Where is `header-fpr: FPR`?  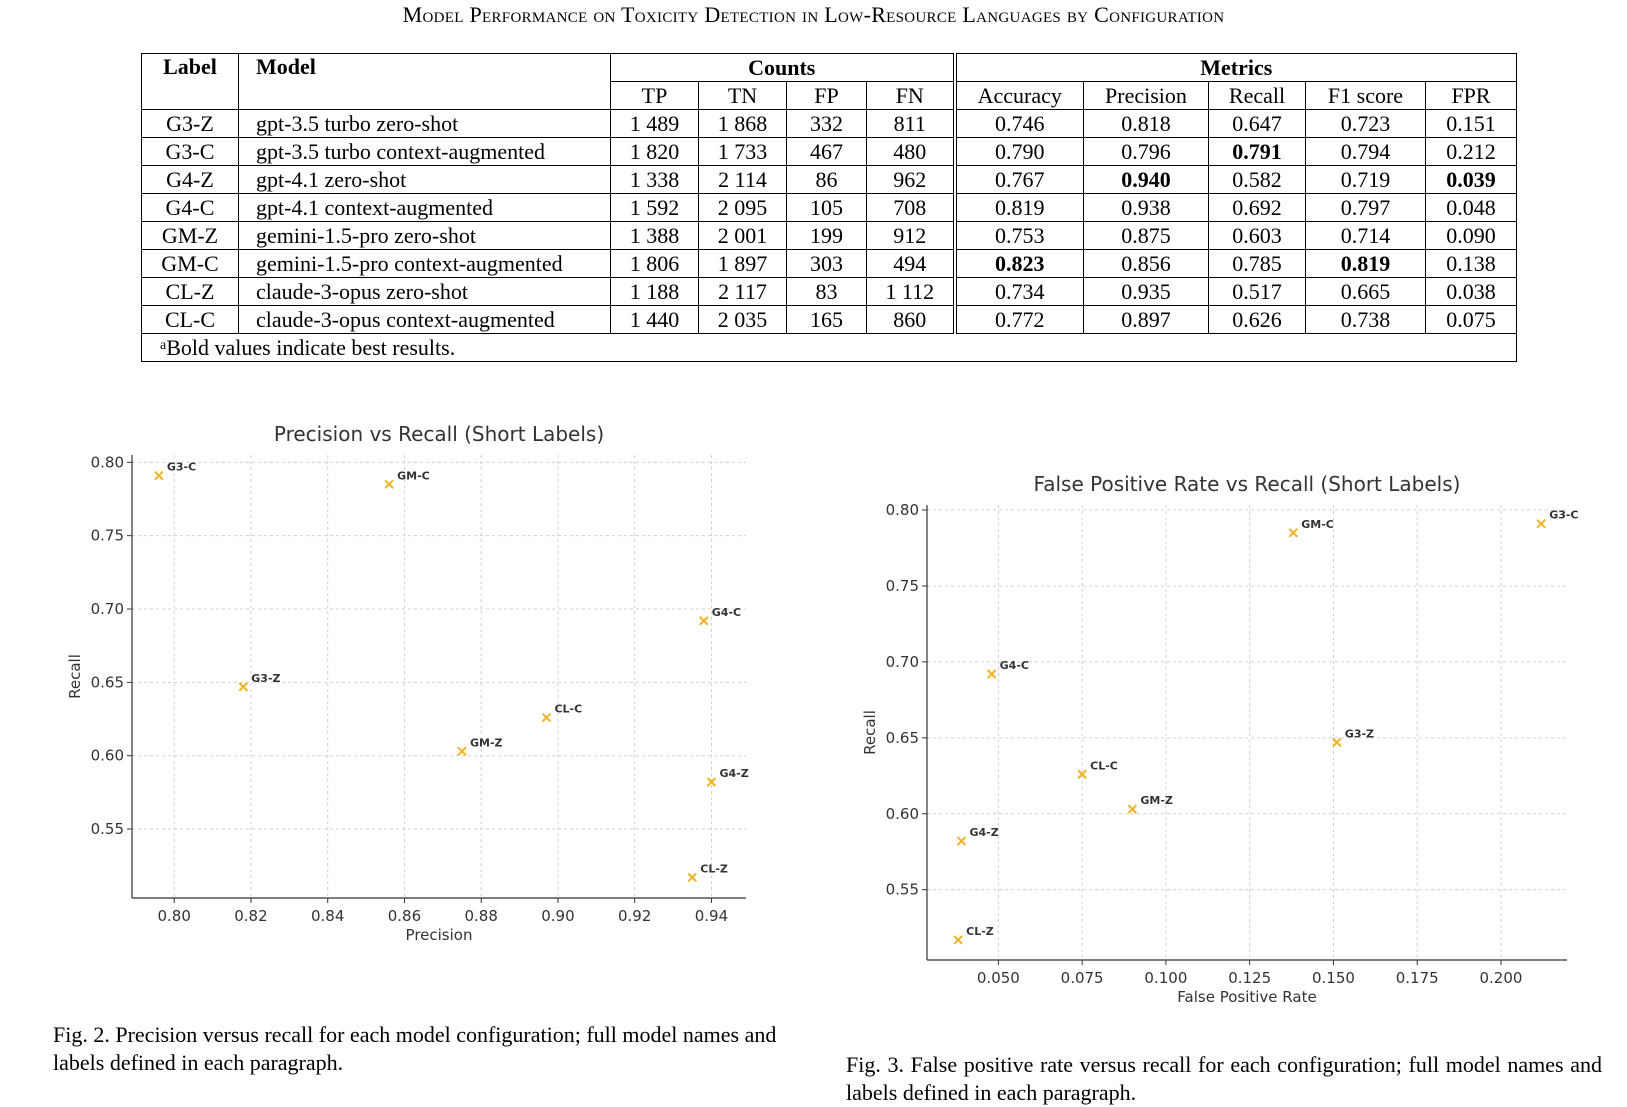
header-fpr: FPR is located at coordinates (1471, 95).